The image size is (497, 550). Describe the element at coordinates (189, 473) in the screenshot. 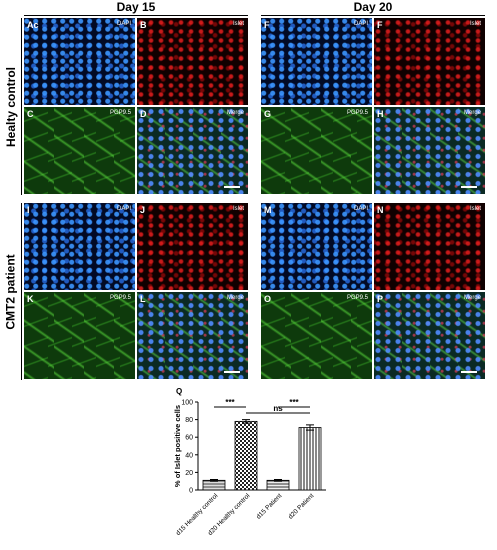

I see `y-tick-label: 20` at that location.